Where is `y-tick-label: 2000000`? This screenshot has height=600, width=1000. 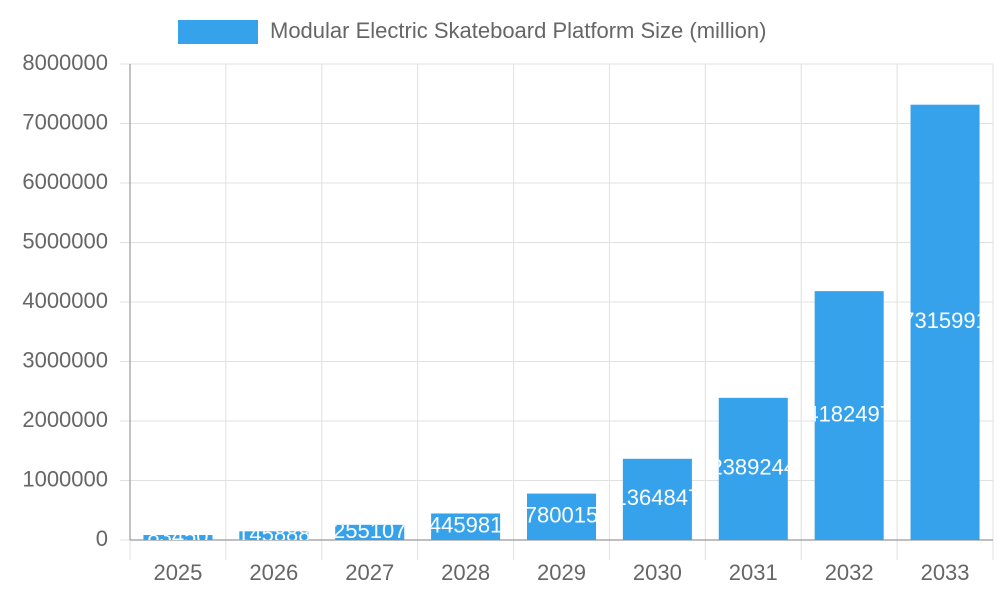 y-tick-label: 2000000 is located at coordinates (65, 419).